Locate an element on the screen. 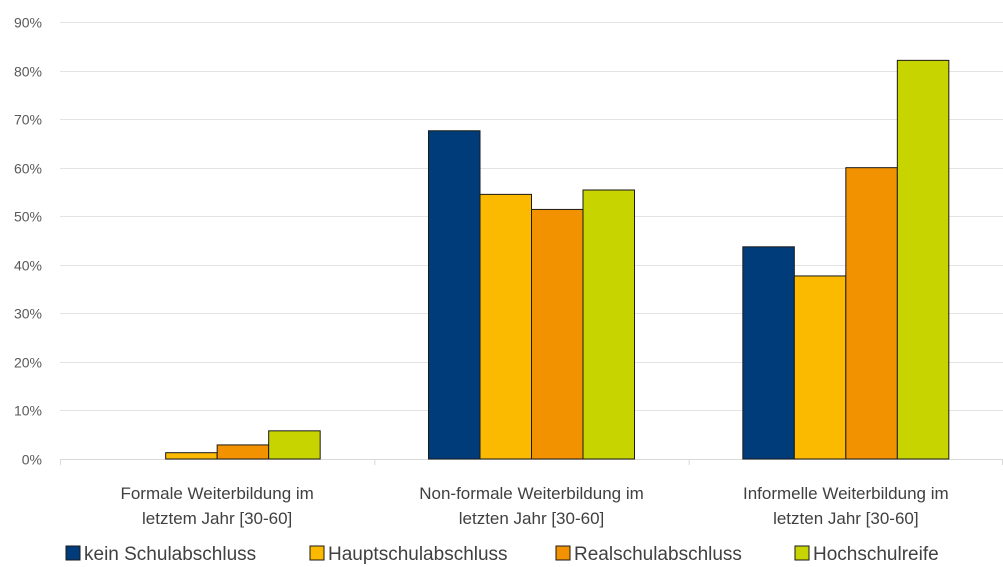  y-tick-label: 50% is located at coordinates (28, 217).